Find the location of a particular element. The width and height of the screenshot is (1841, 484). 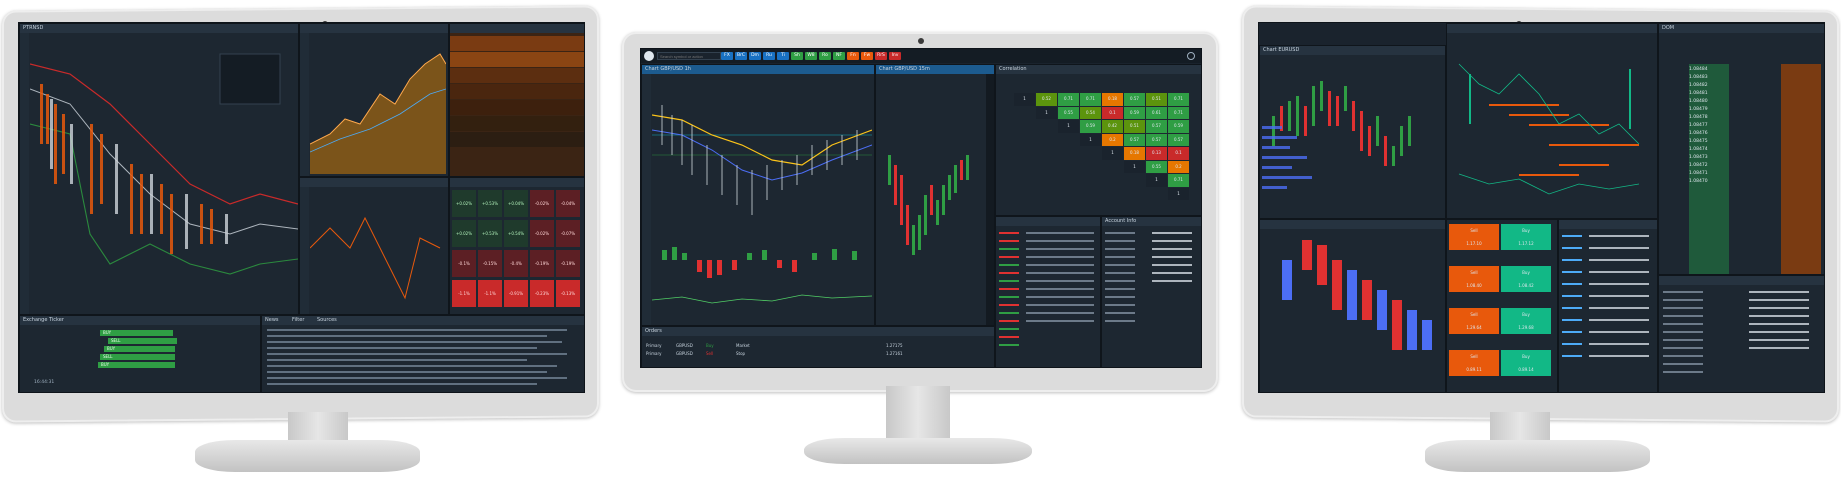

area-chart-pane is located at coordinates (374, 100).